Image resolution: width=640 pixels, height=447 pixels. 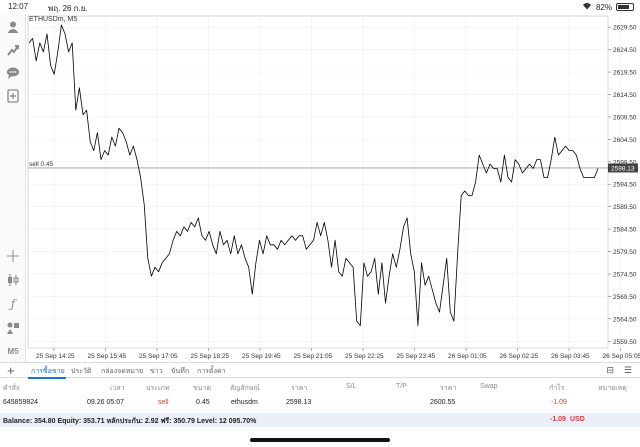 What do you see at coordinates (53, 19) in the screenshot?
I see `chart-symbol-label: ETHUSDm, M5` at bounding box center [53, 19].